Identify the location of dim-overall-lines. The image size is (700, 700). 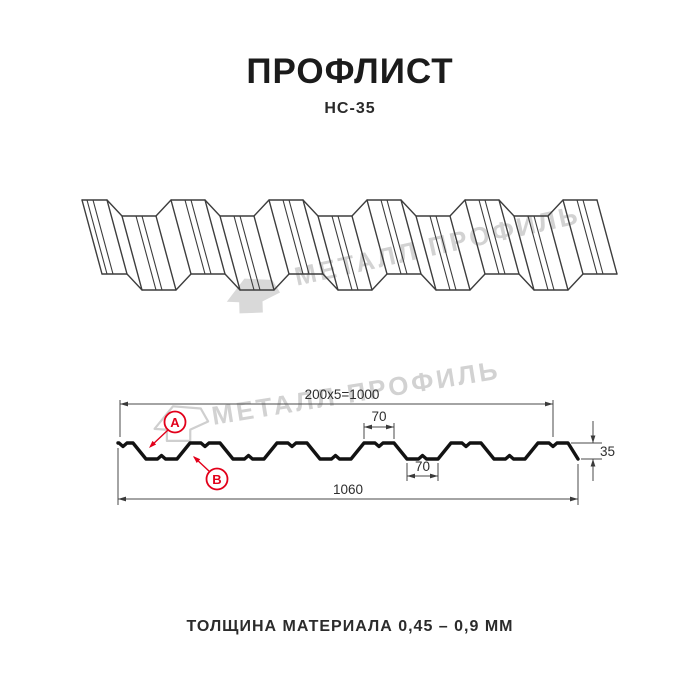
(348, 476).